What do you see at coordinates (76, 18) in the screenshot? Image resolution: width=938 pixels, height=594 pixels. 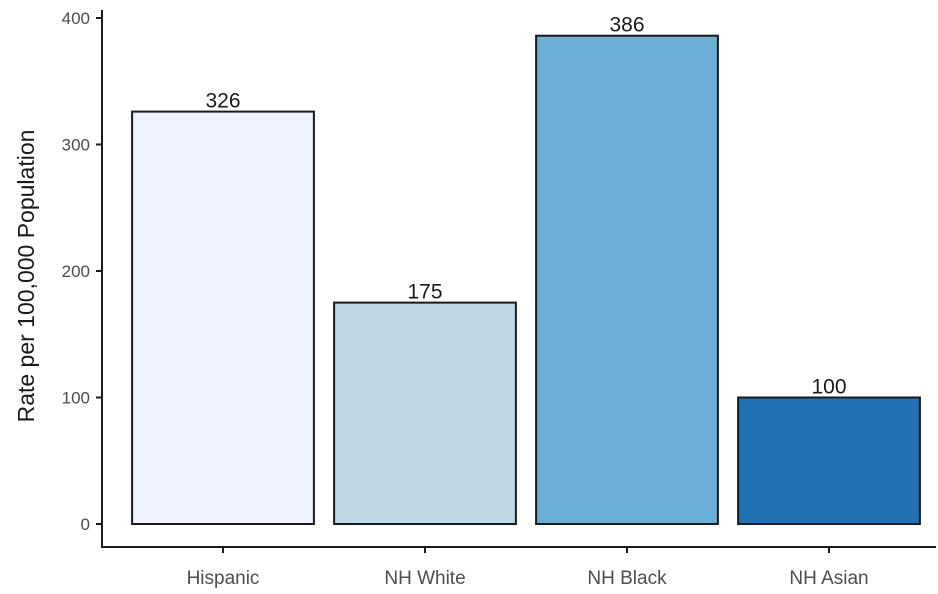 I see `y-tick-label: 400` at bounding box center [76, 18].